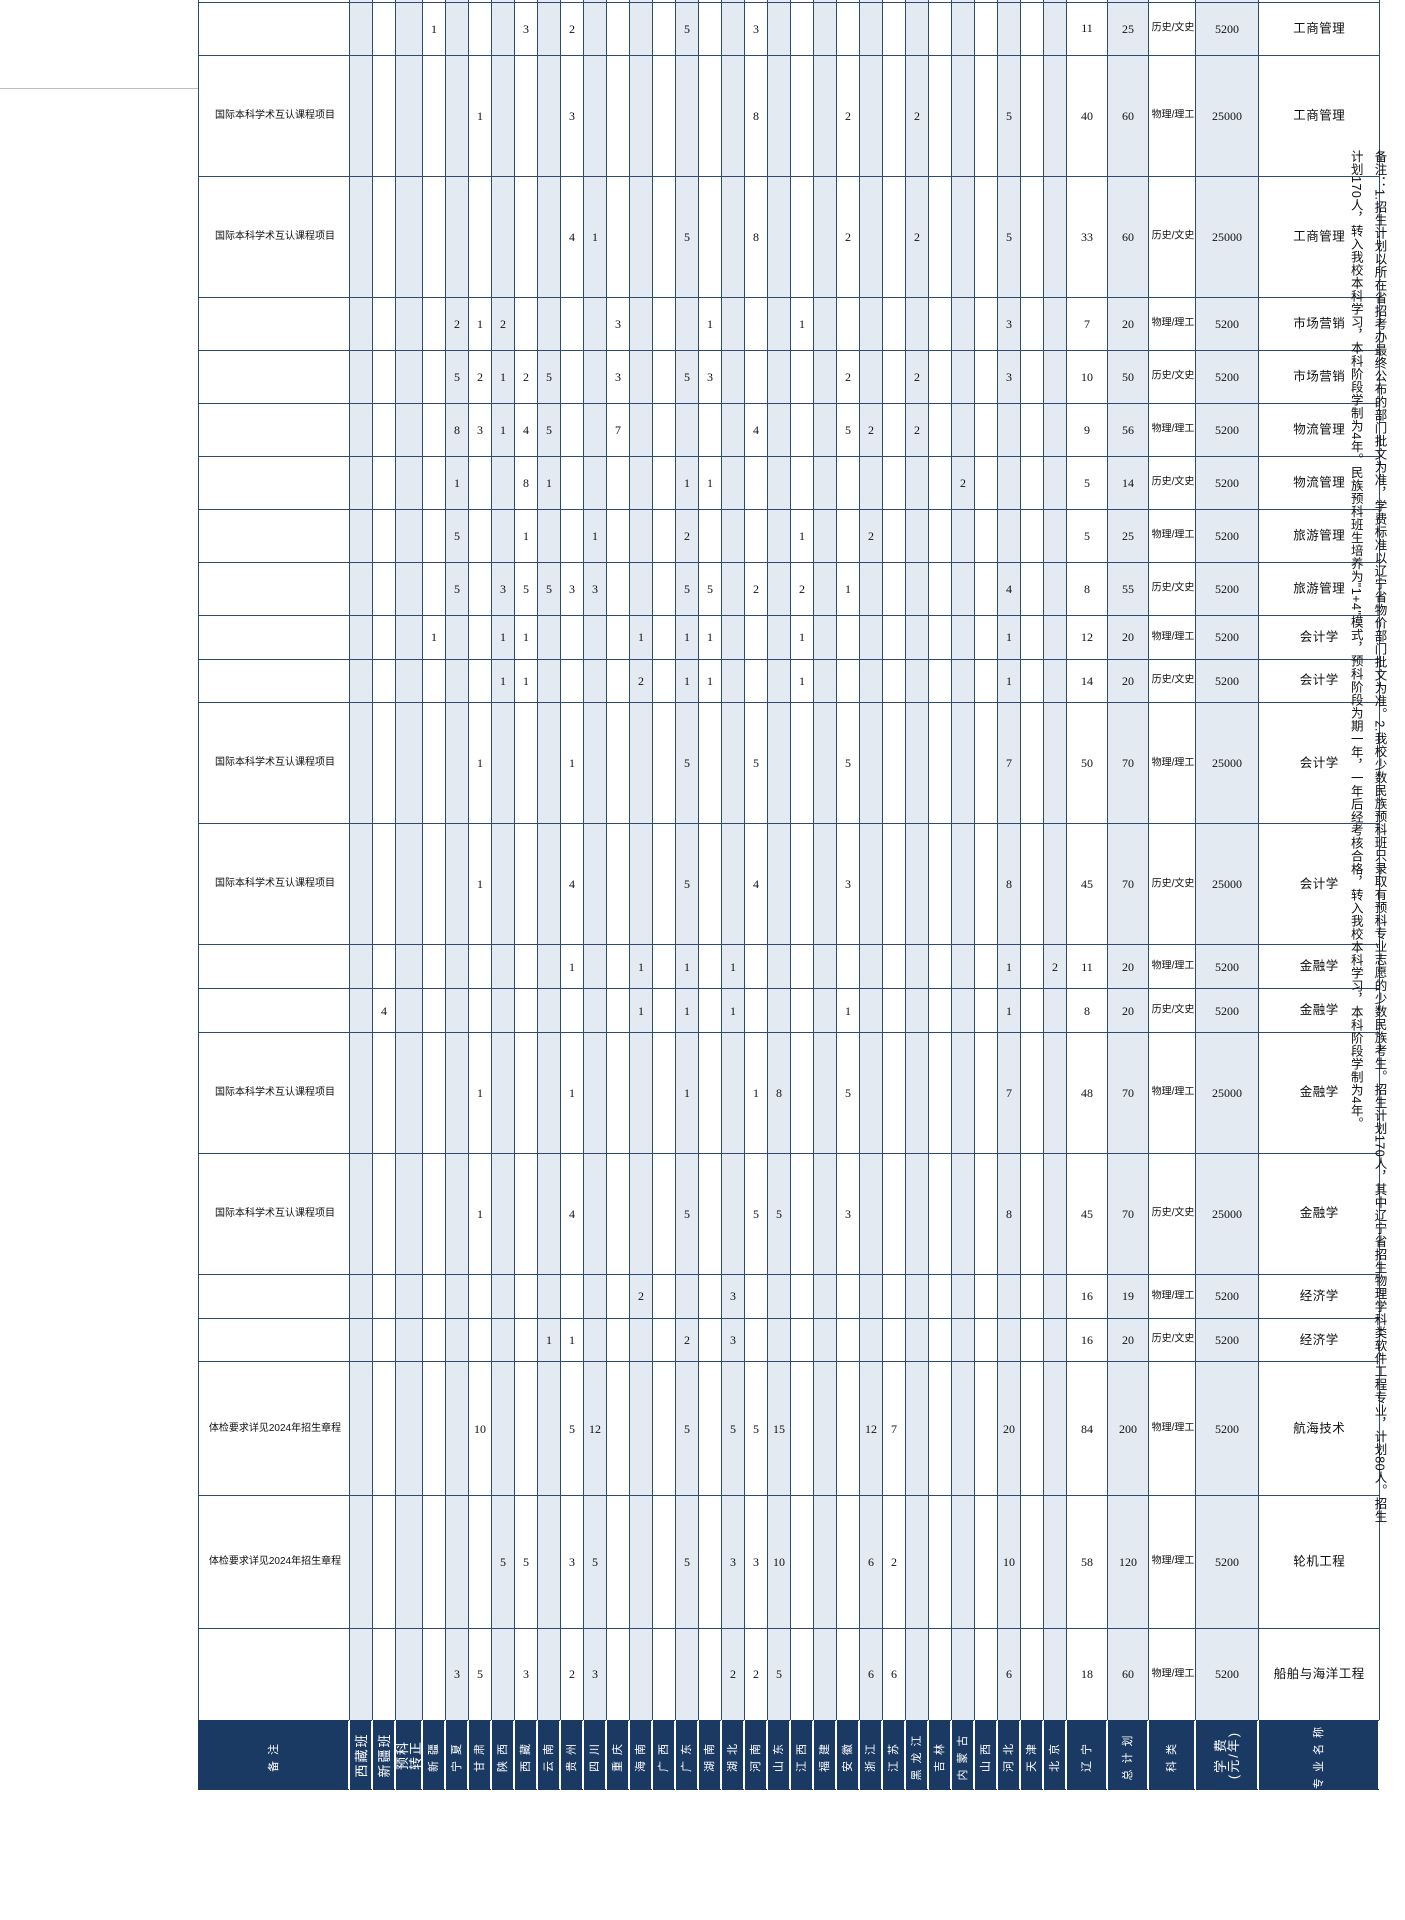 Image resolution: width=1405 pixels, height=1920 pixels. I want to click on table-cell: 40, so click(1086, 116).